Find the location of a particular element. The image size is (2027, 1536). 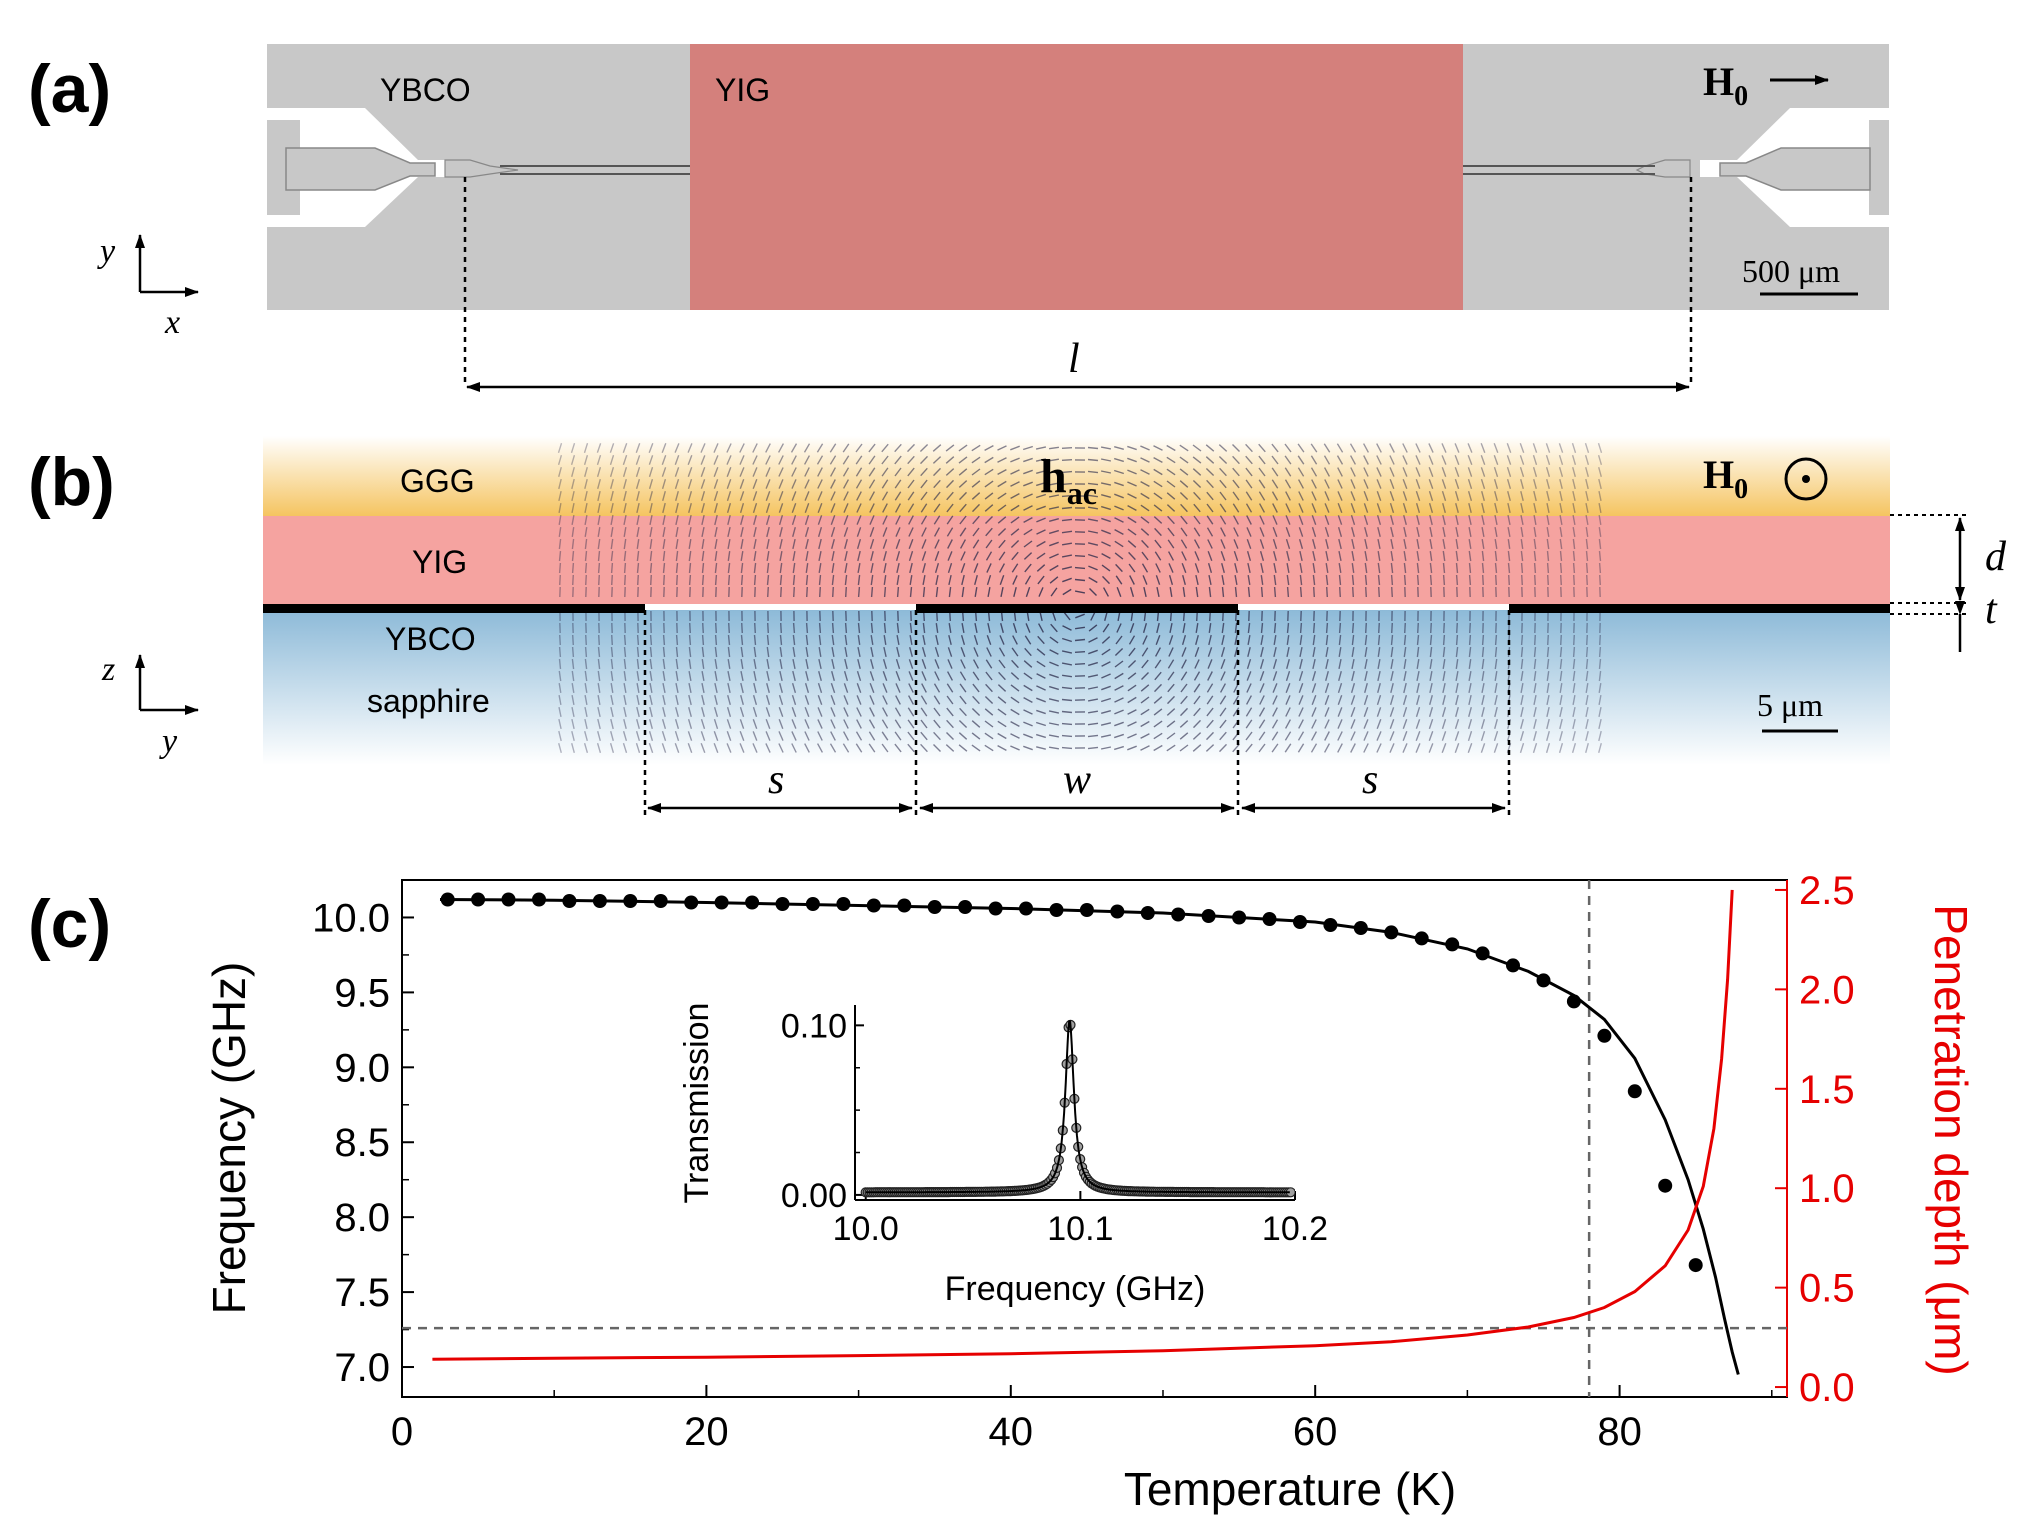

y-tick-label: 10.0 is located at coordinates (351, 918).